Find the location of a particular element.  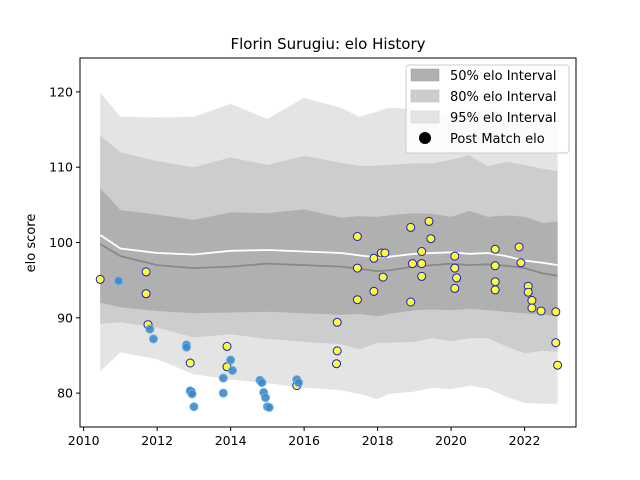

legend-marker-post-match is located at coordinates (425, 138).